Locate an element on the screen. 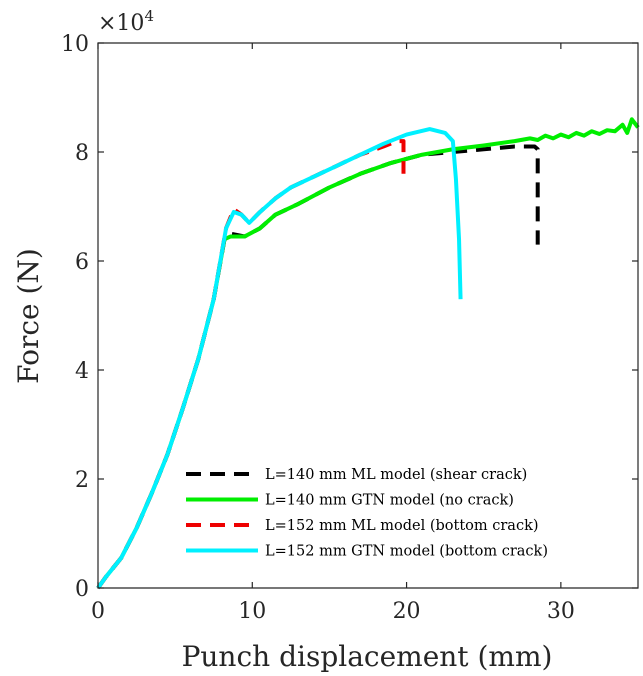 Image resolution: width=643 pixels, height=676 pixels. y-multiplier-base: ×10 is located at coordinates (121, 23).